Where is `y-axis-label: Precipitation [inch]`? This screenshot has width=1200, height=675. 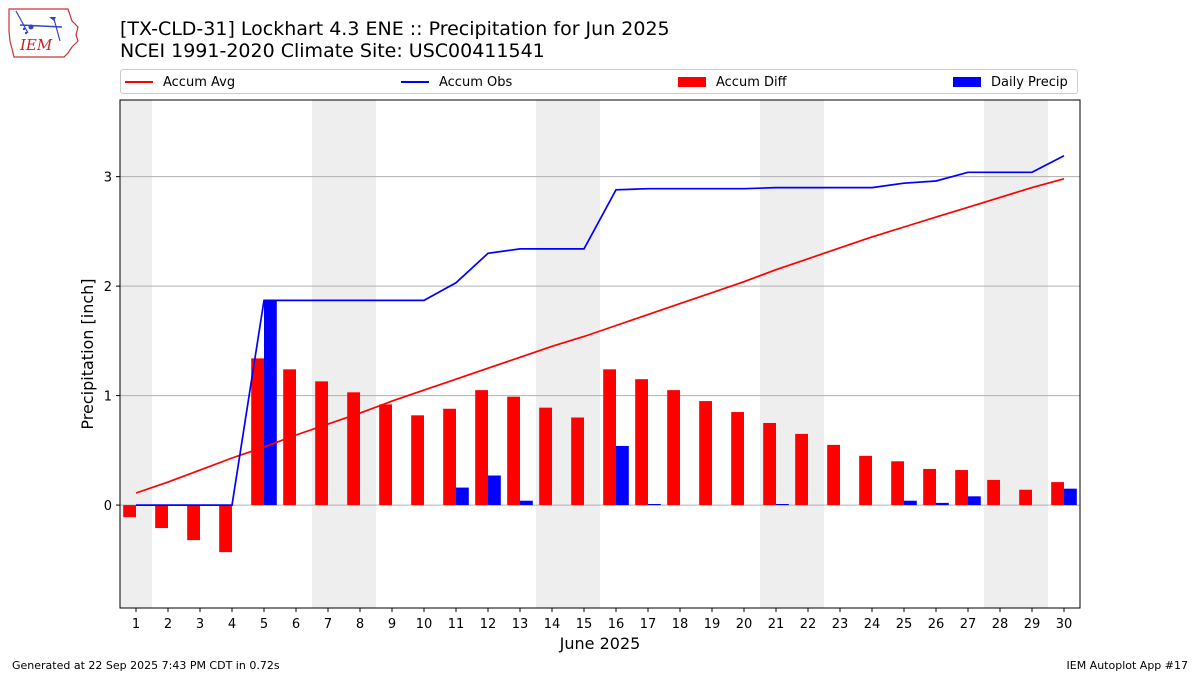
y-axis-label: Precipitation [inch] is located at coordinates (87, 353).